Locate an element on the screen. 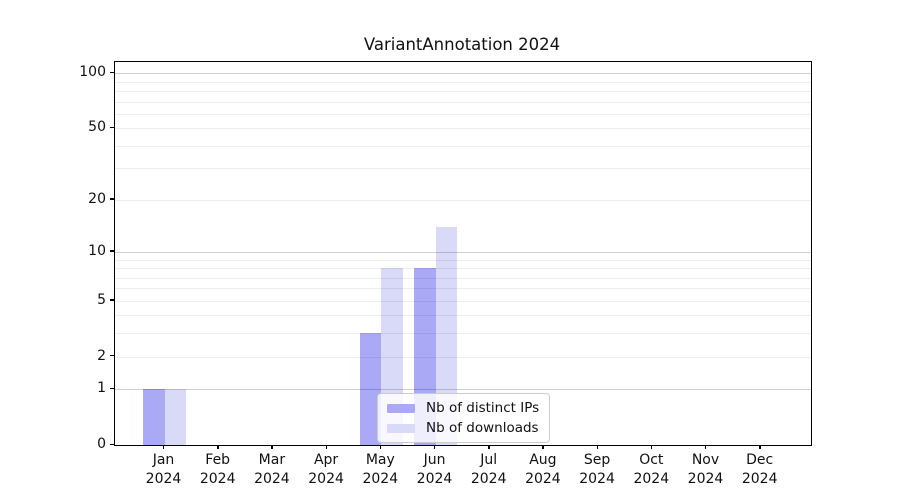  y-axis-label: 10 is located at coordinates (97, 250).